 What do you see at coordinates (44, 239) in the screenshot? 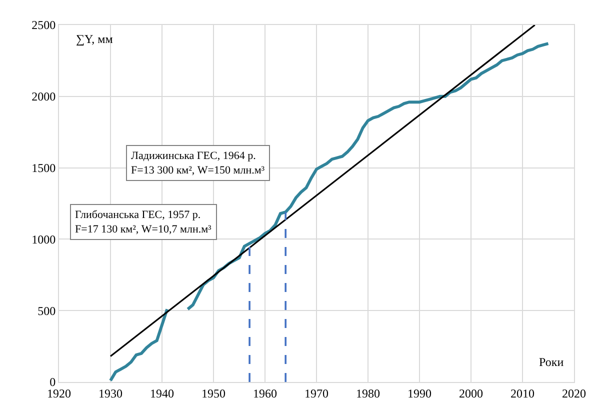
I see `y-tick-label: 1000` at bounding box center [44, 239].